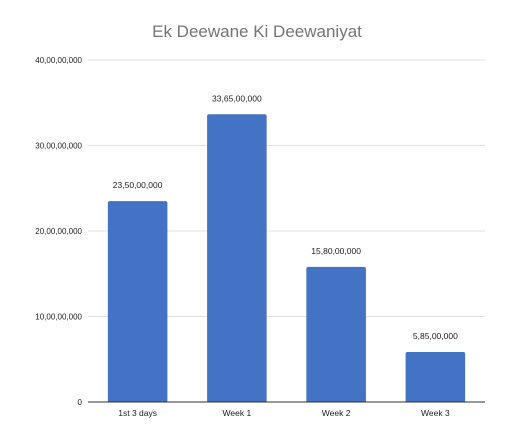  What do you see at coordinates (138, 185) in the screenshot?
I see `data-label: 23,50,00,000` at bounding box center [138, 185].